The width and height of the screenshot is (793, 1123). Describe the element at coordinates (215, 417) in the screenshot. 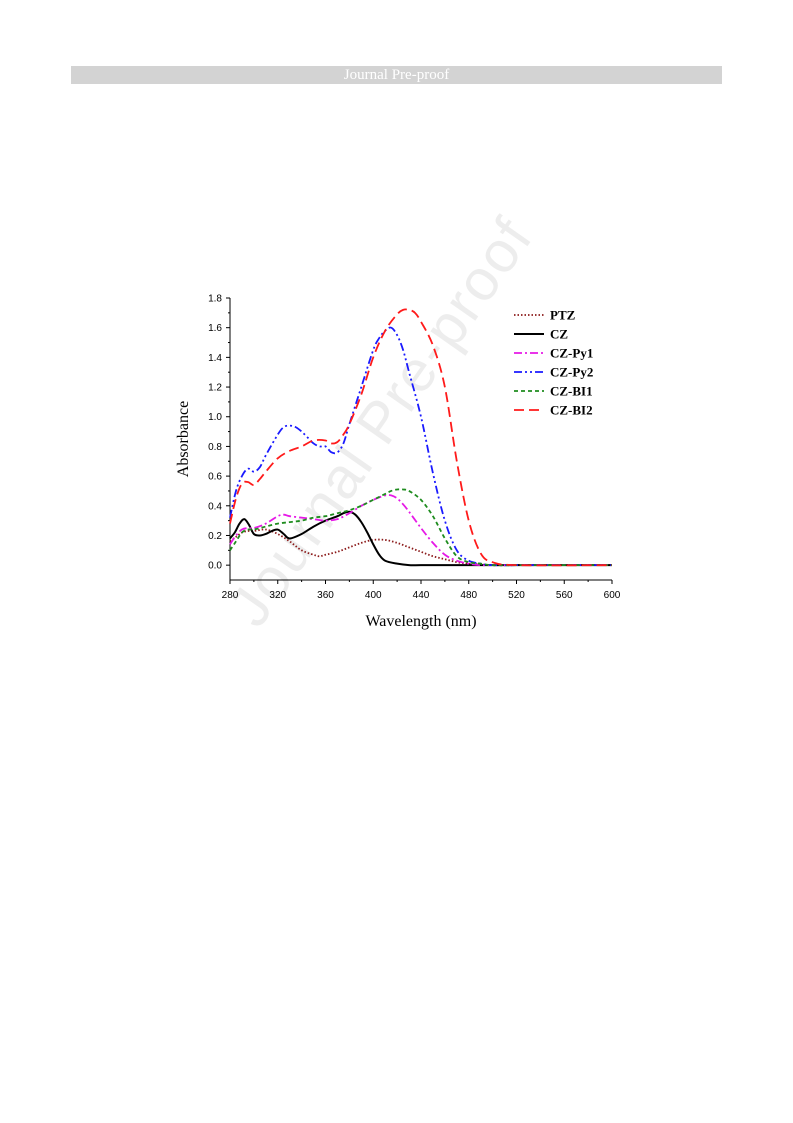

I see `y-tick-label: 1.0` at that location.